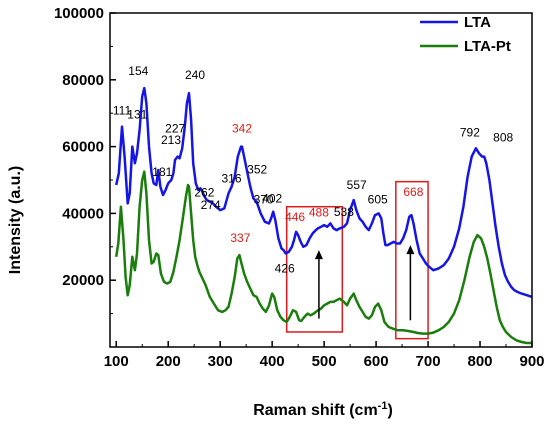 The image size is (550, 425). I want to click on peak-label-402: 402, so click(272, 199).